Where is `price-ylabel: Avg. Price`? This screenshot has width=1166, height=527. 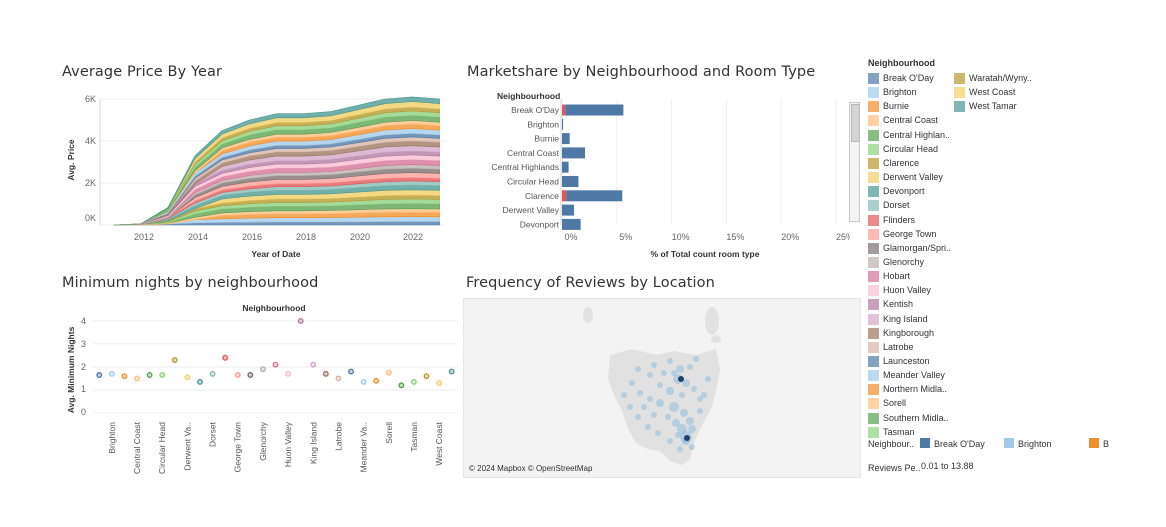
price-ylabel: Avg. Price is located at coordinates (71, 160).